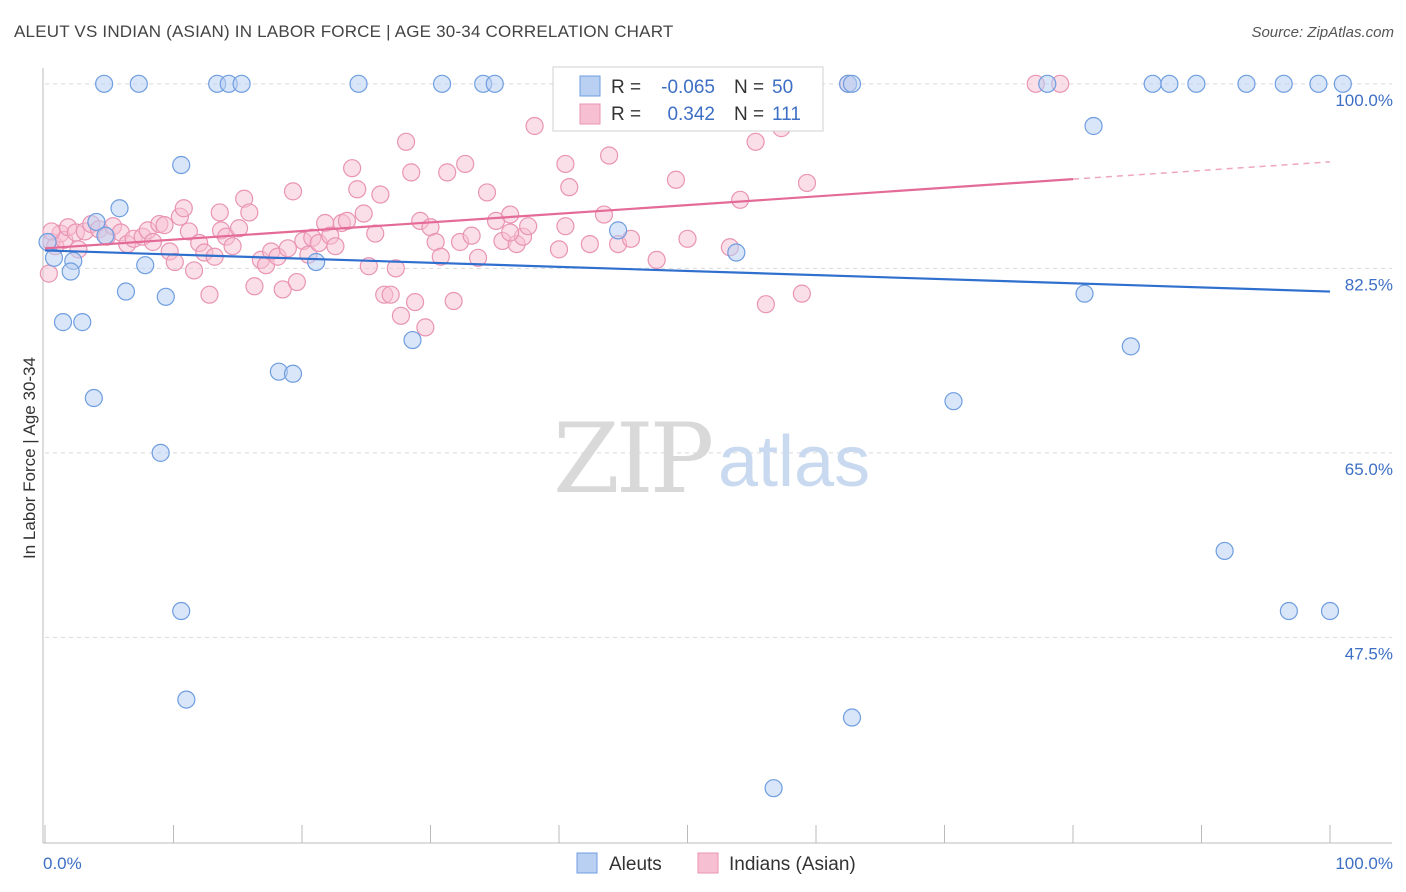 This screenshot has width=1406, height=892. What do you see at coordinates (62, 863) in the screenshot?
I see `x-tick-label-min: 0.0%` at bounding box center [62, 863].